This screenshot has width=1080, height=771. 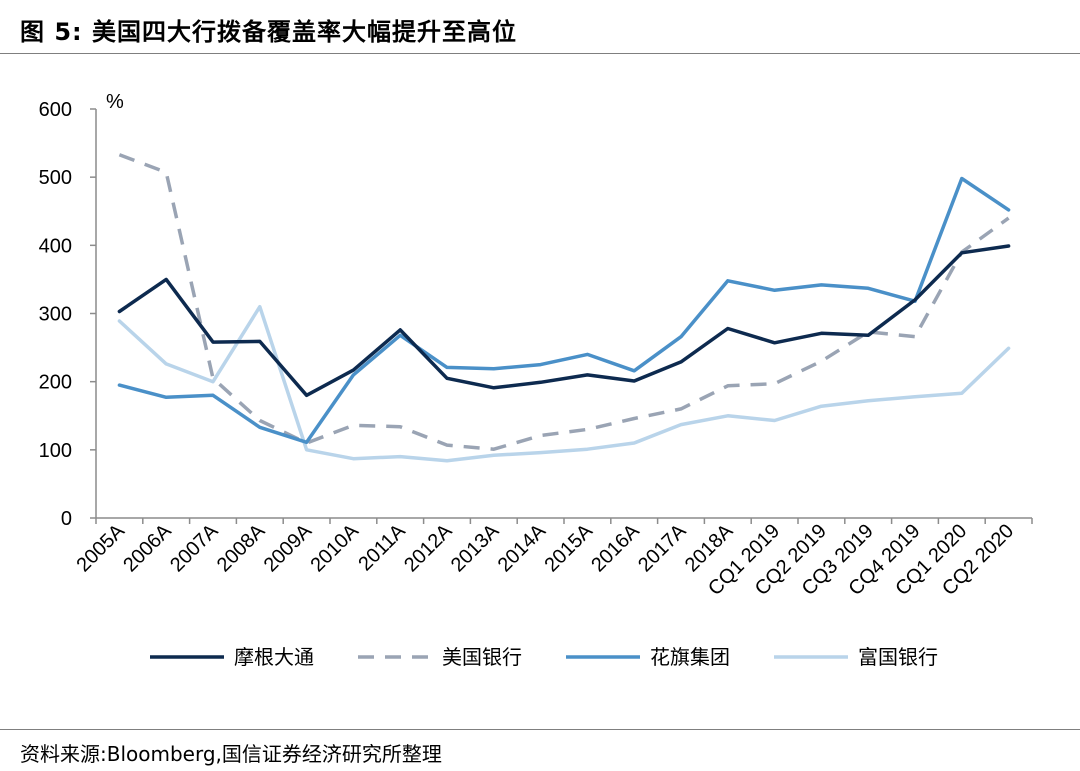 What do you see at coordinates (662, 548) in the screenshot?
I see `x-tick-label: 2017A` at bounding box center [662, 548].